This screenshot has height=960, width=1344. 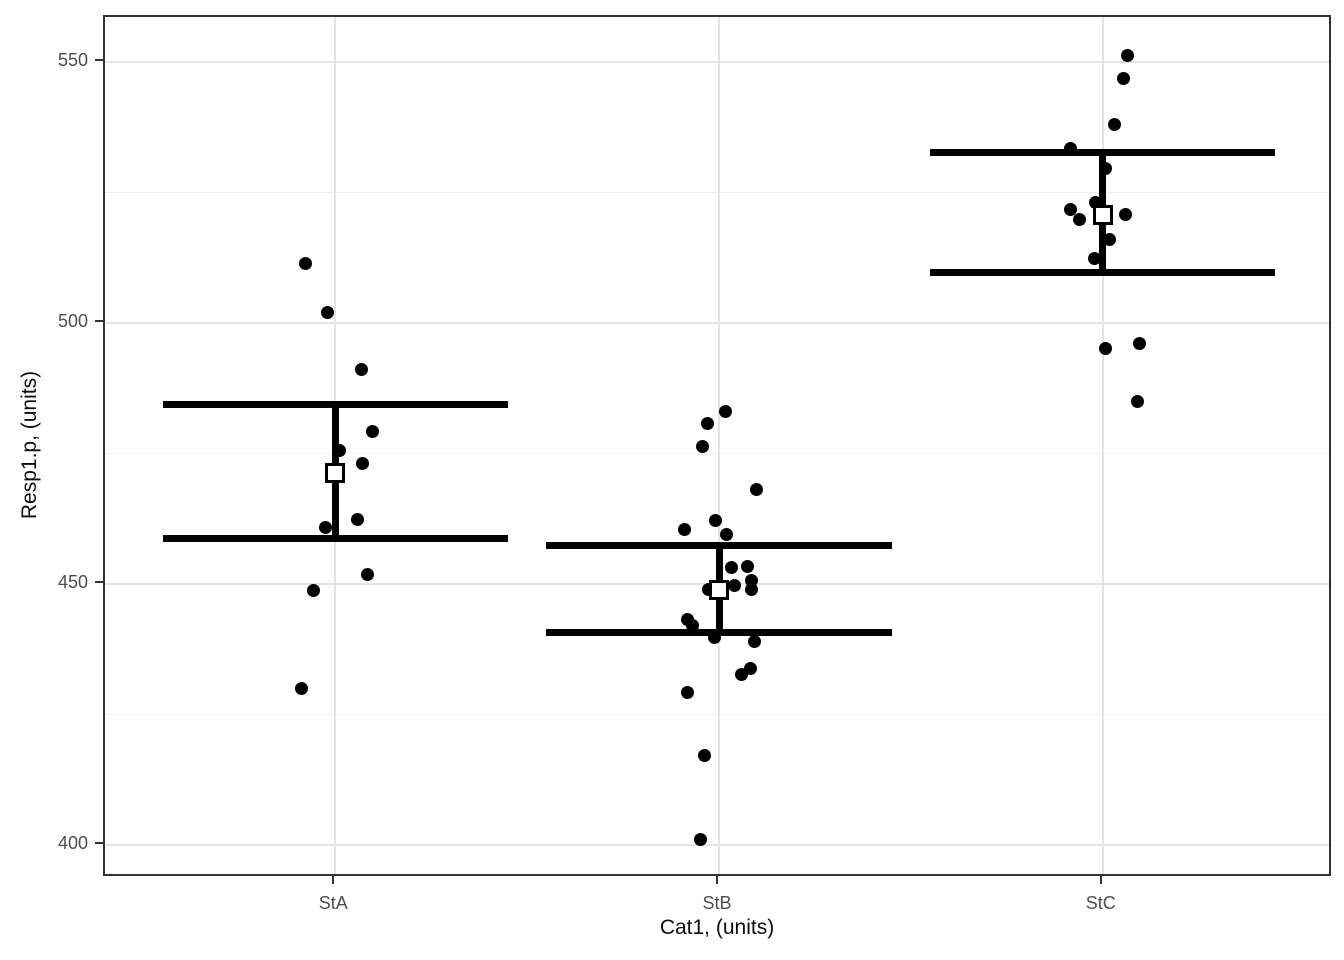 I want to click on crossbar-upper-StC, so click(x=1103, y=153).